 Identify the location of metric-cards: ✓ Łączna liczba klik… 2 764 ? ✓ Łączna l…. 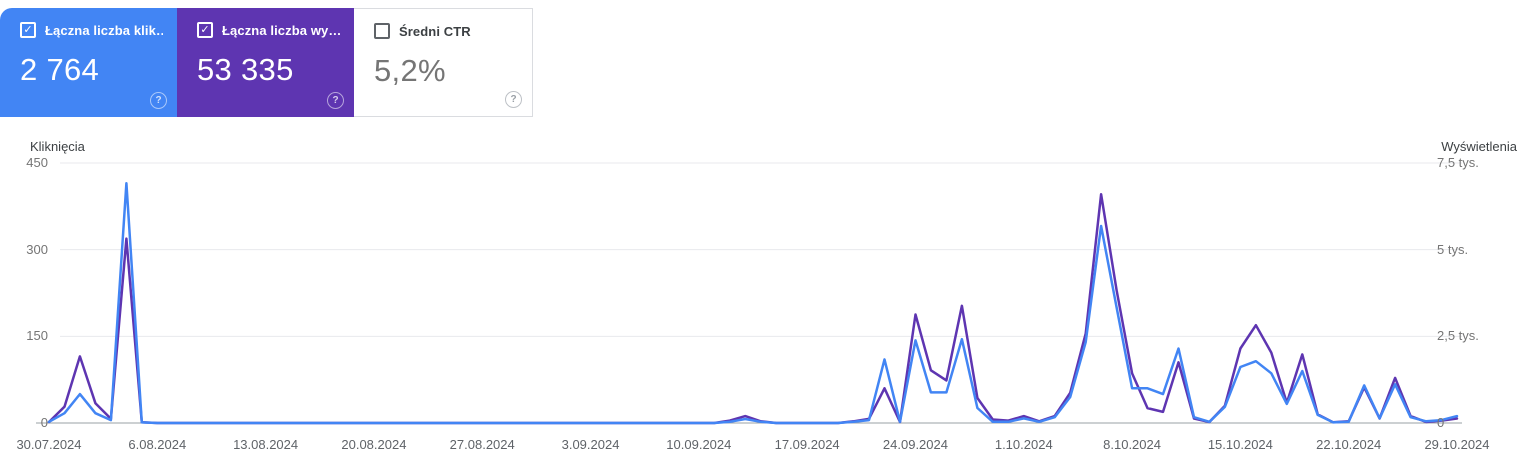
(266, 62).